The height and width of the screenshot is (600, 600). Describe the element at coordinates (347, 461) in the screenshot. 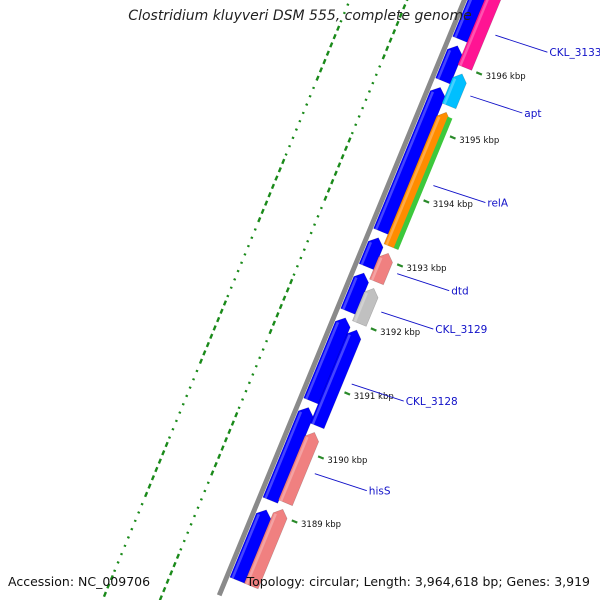

I see `scale-tick-label: 3190 kbp` at that location.